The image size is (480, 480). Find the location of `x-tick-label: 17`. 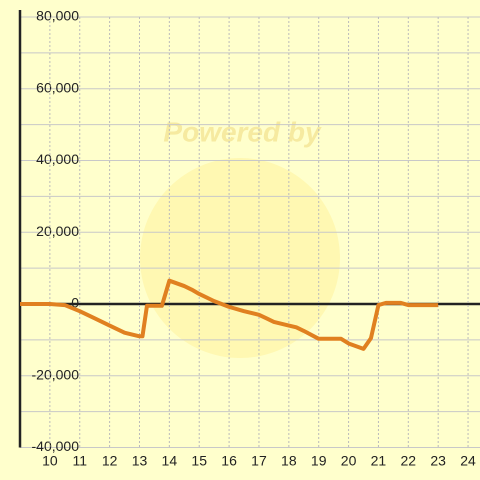

x-tick-label: 17 is located at coordinates (259, 461).